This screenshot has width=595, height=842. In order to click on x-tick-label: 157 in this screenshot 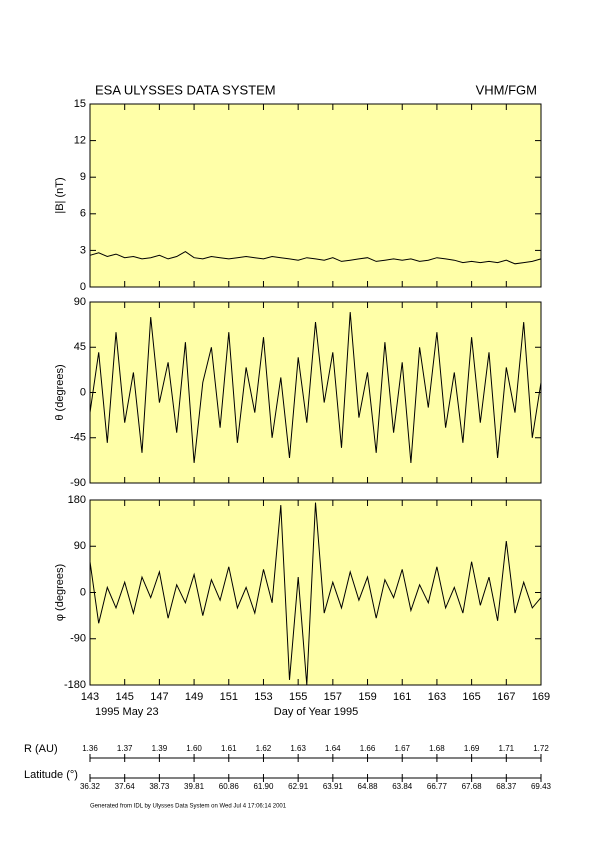, I will do `click(333, 697)`.